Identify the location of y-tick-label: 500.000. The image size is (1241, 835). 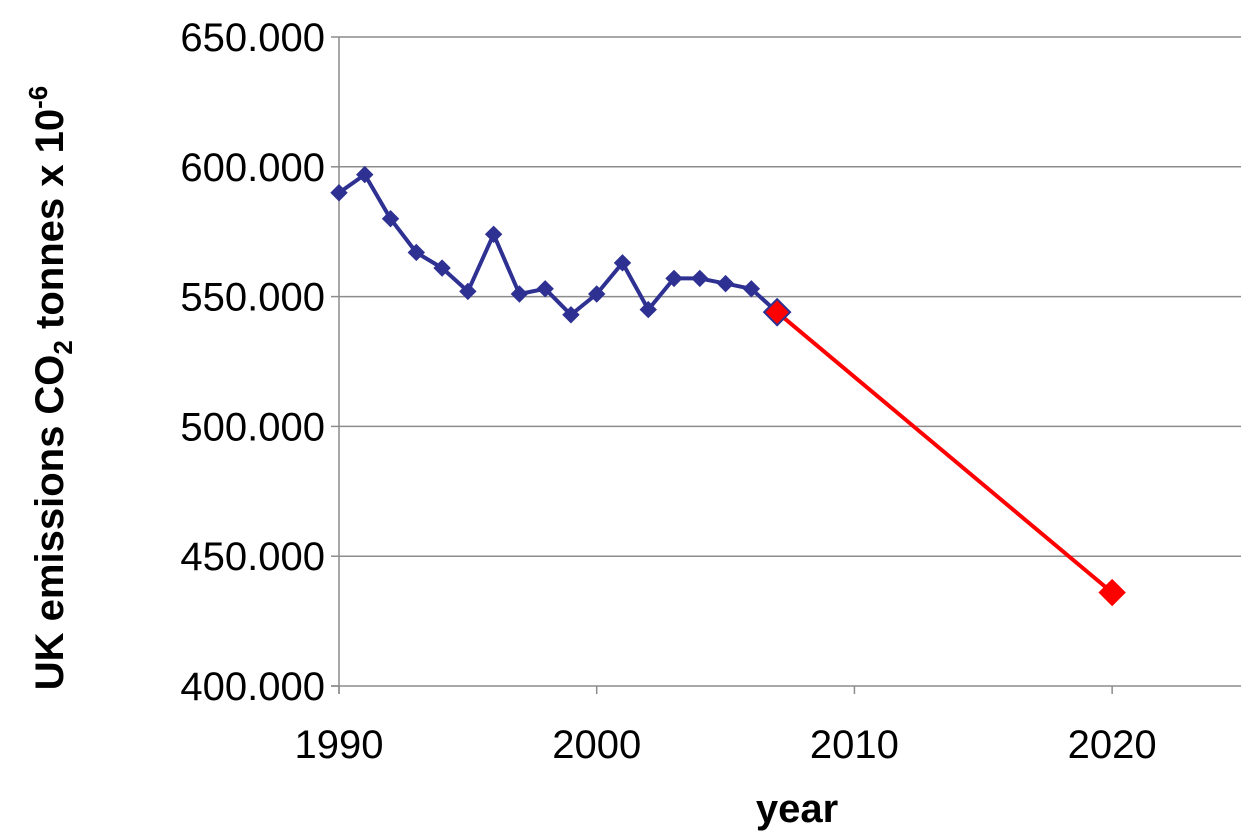
(252, 427).